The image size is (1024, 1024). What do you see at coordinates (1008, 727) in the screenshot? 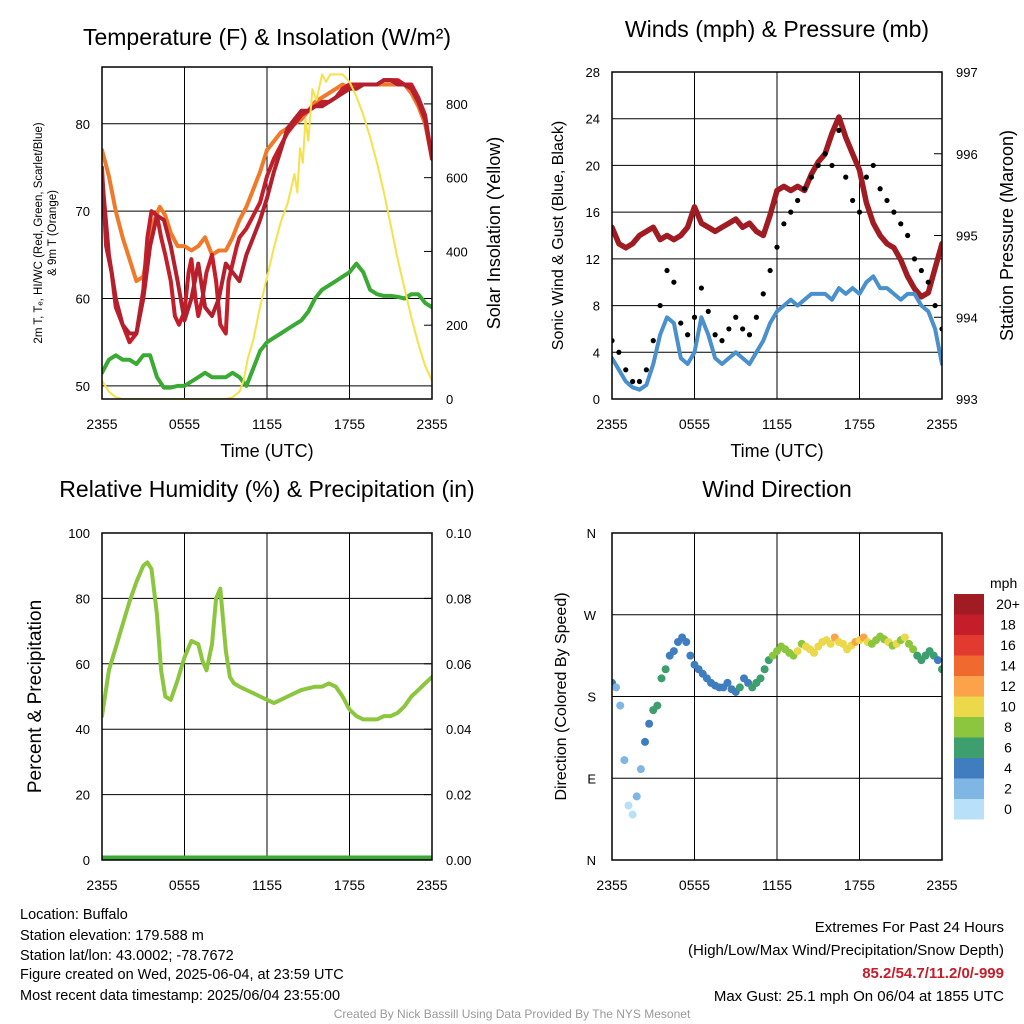
I see `legend-label: 8` at bounding box center [1008, 727].